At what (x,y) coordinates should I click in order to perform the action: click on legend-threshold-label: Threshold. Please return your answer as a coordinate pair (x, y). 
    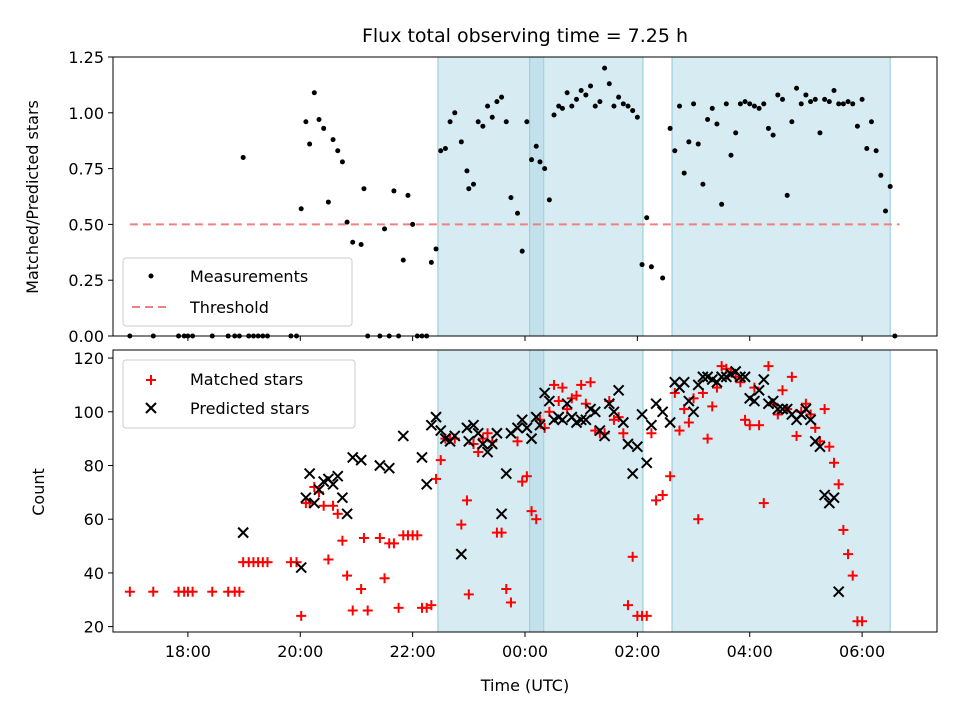
    Looking at the image, I should click on (229, 307).